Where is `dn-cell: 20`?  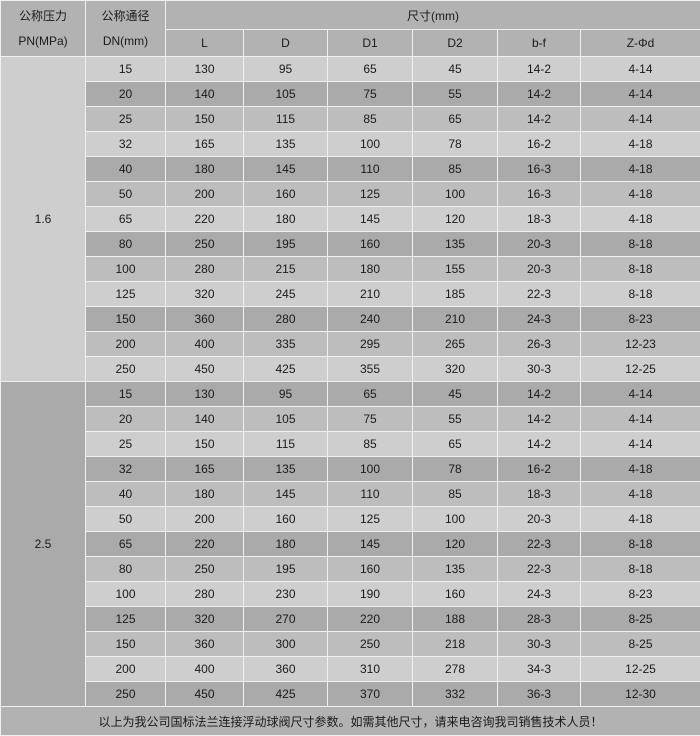
dn-cell: 20 is located at coordinates (126, 419).